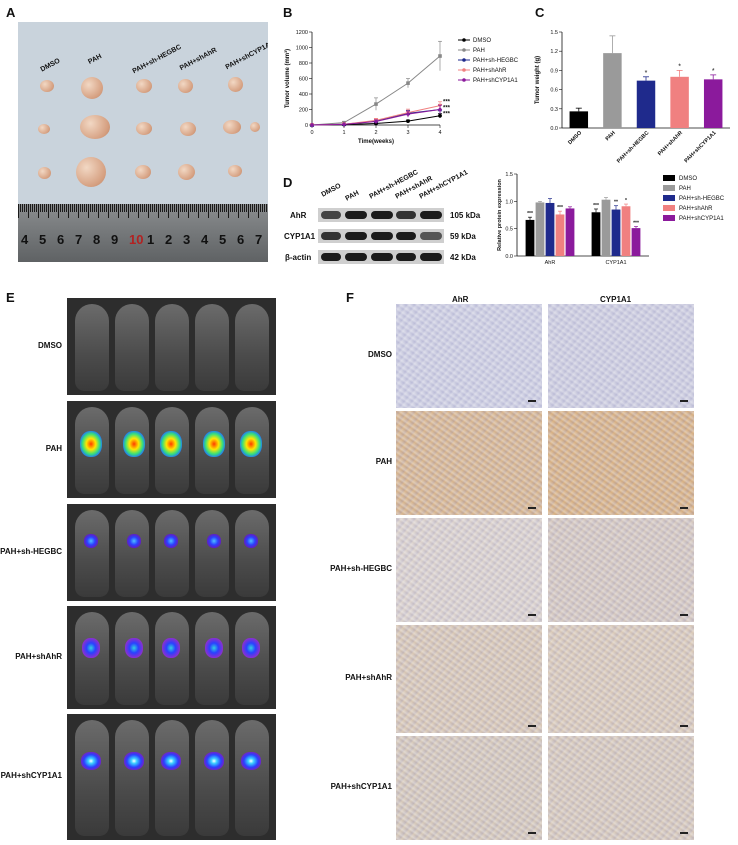 The image size is (738, 845). I want to click on photo-label-shcyp1a1: PAH+shCYP1A1, so click(246, 55).